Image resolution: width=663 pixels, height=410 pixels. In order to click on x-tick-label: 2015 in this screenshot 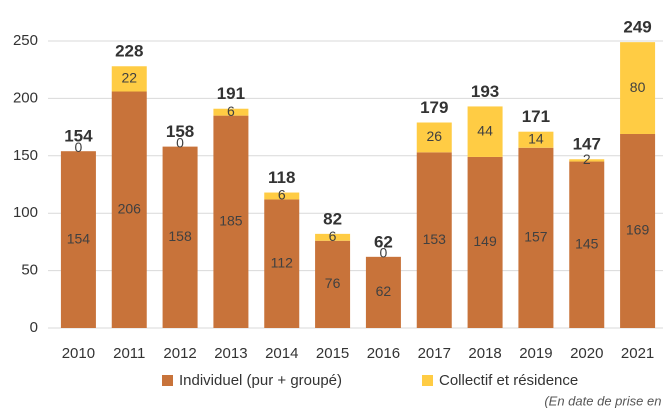, I will do `click(332, 353)`.